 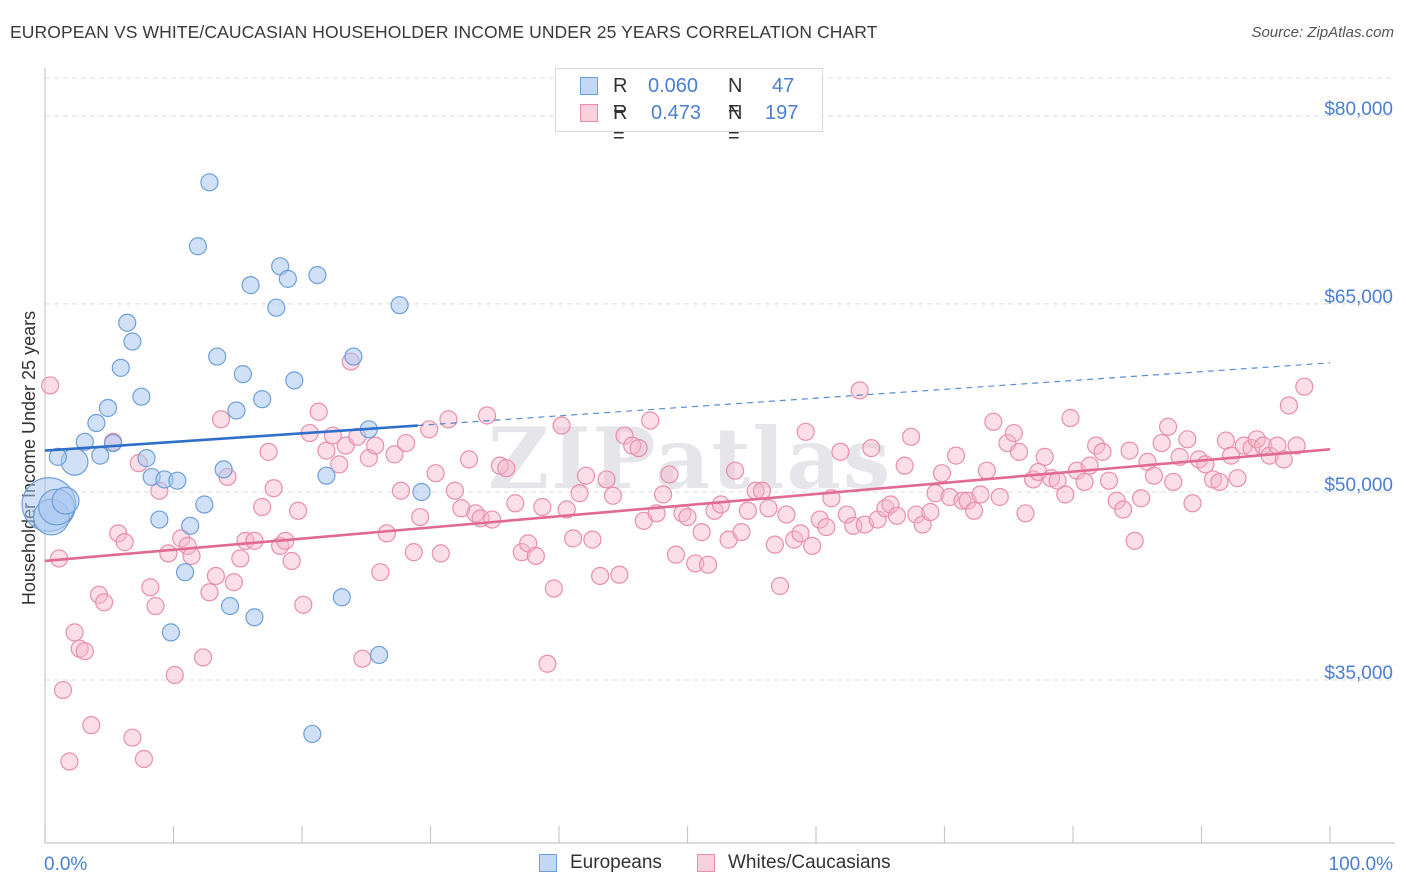 I want to click on whites-swatch, so click(x=589, y=113).